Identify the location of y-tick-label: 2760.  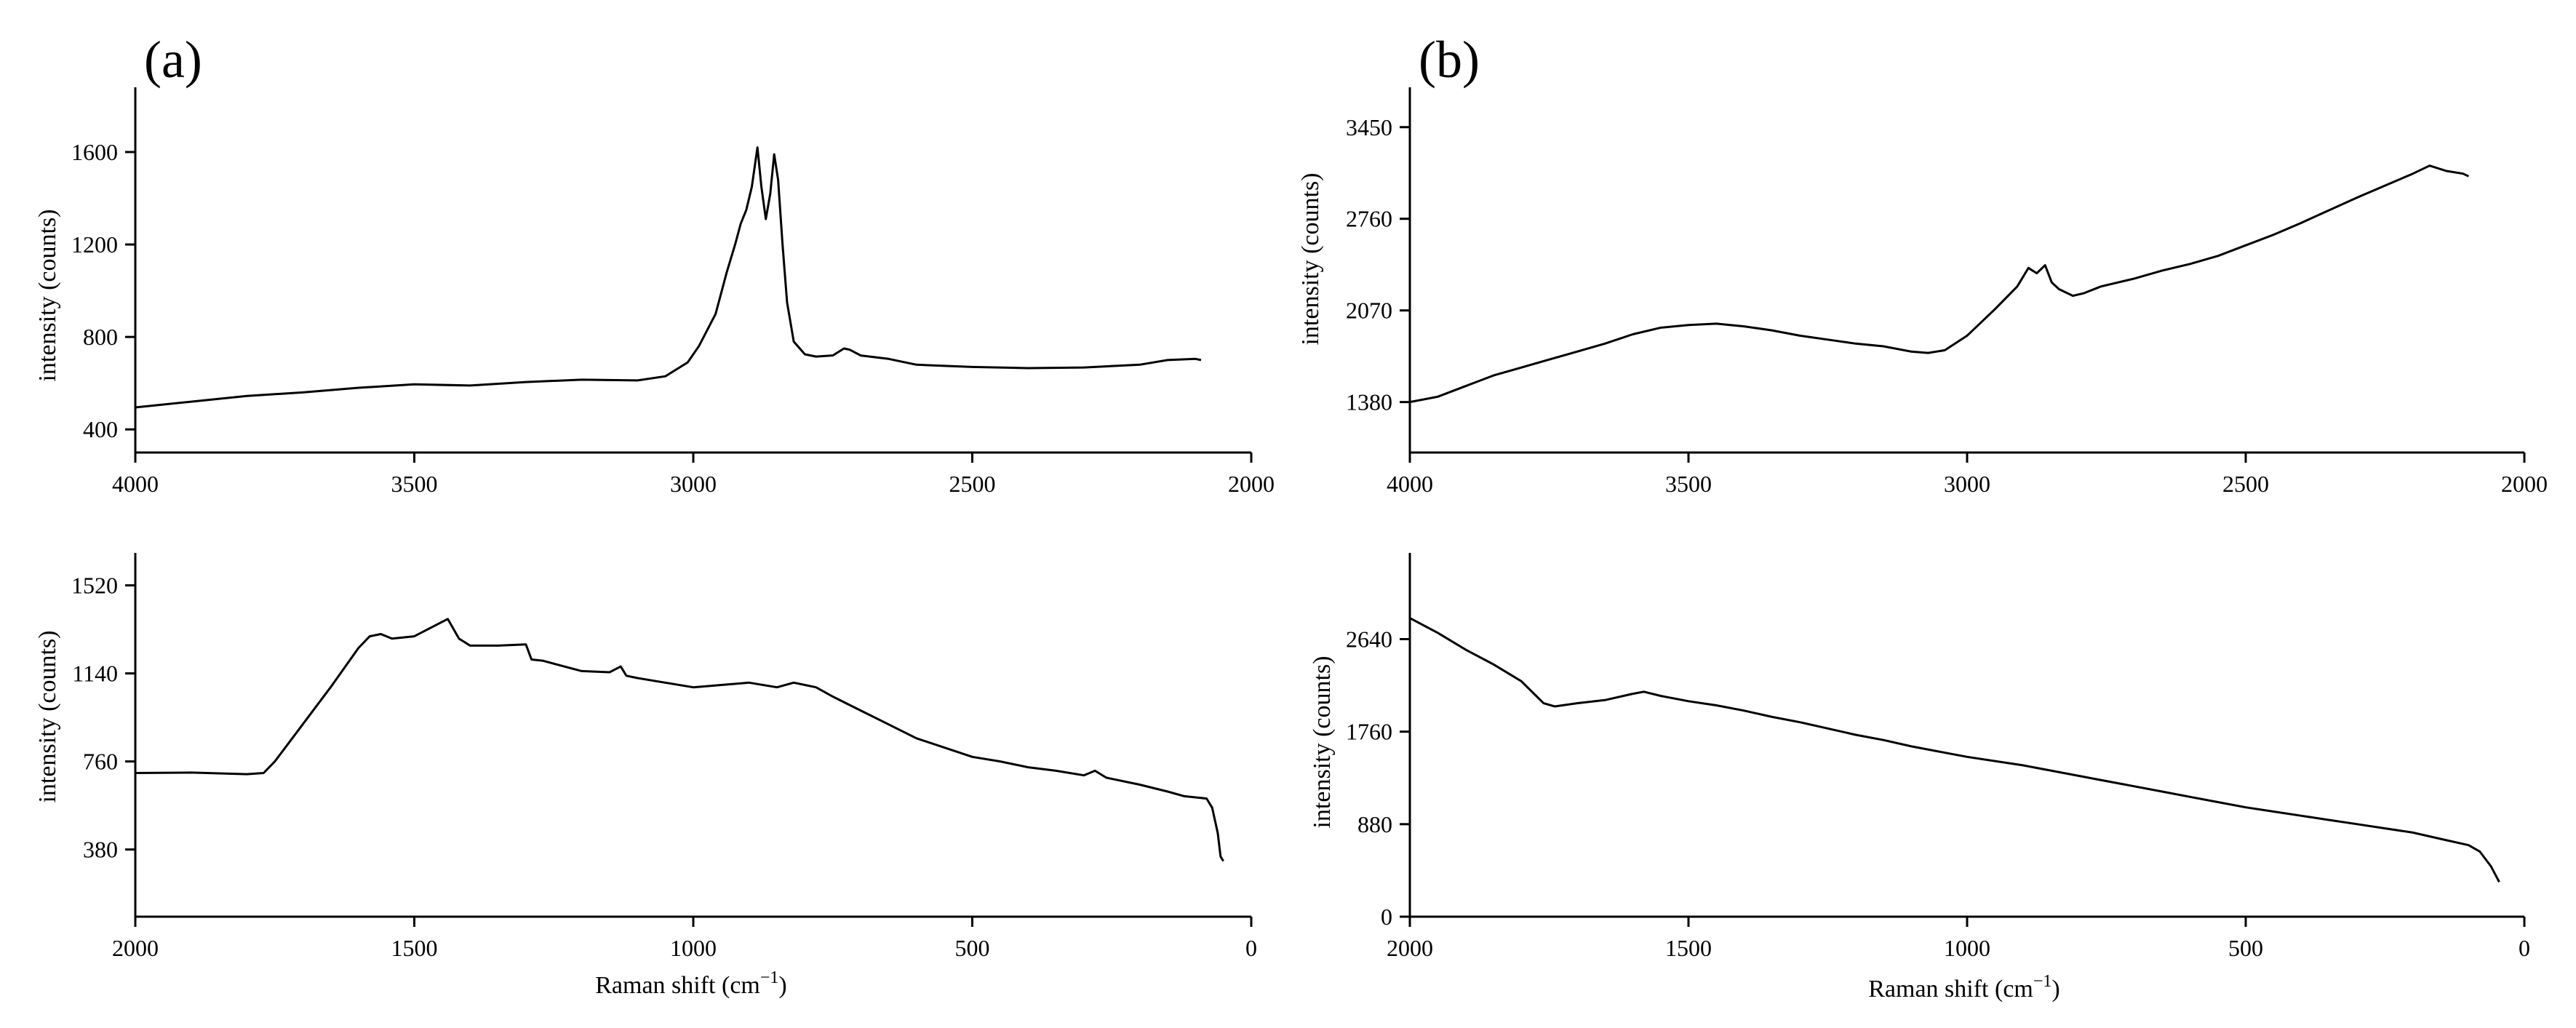
(1369, 219).